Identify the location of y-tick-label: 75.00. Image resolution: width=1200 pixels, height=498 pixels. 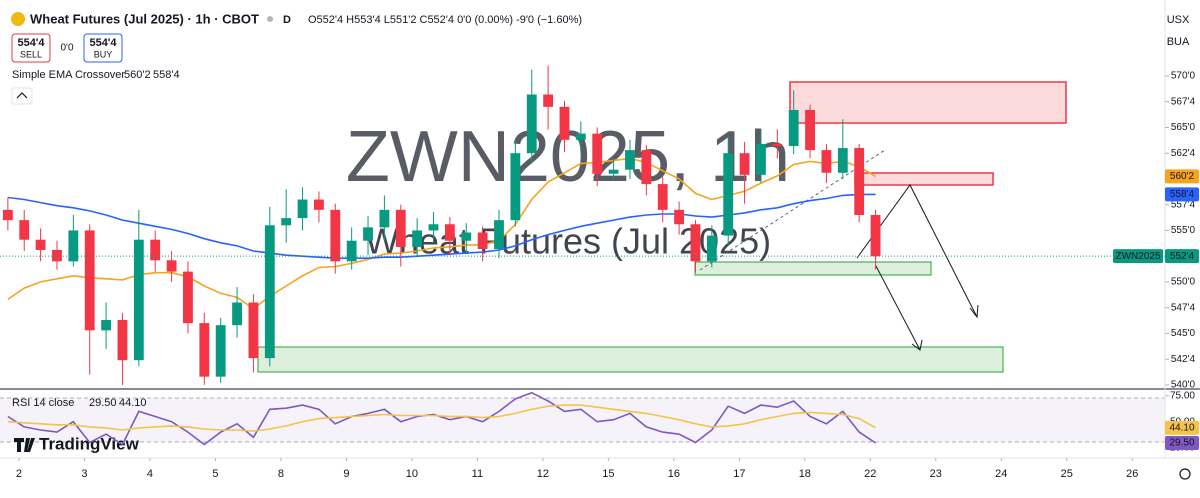
(1182, 395).